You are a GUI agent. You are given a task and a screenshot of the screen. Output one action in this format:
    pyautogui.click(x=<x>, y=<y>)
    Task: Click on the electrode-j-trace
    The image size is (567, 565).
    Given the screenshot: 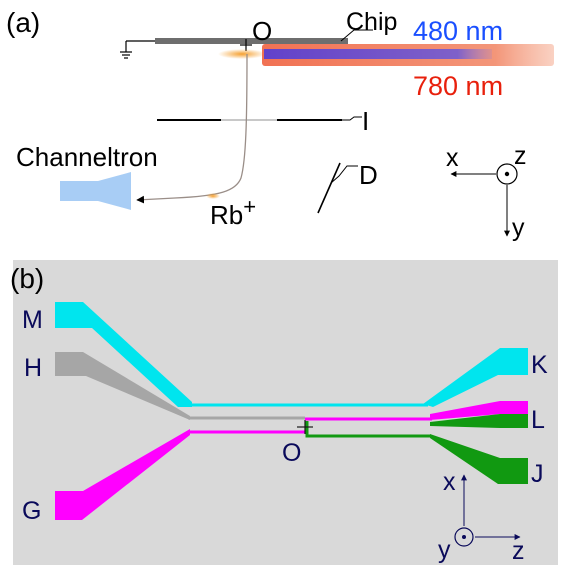 What is the action you would take?
    pyautogui.click(x=367, y=429)
    